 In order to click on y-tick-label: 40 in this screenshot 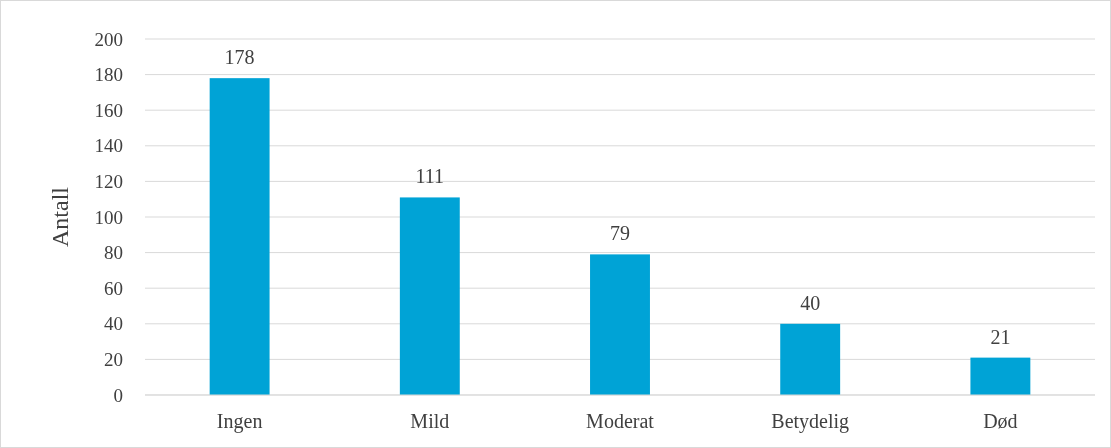, I will do `click(113, 324)`.